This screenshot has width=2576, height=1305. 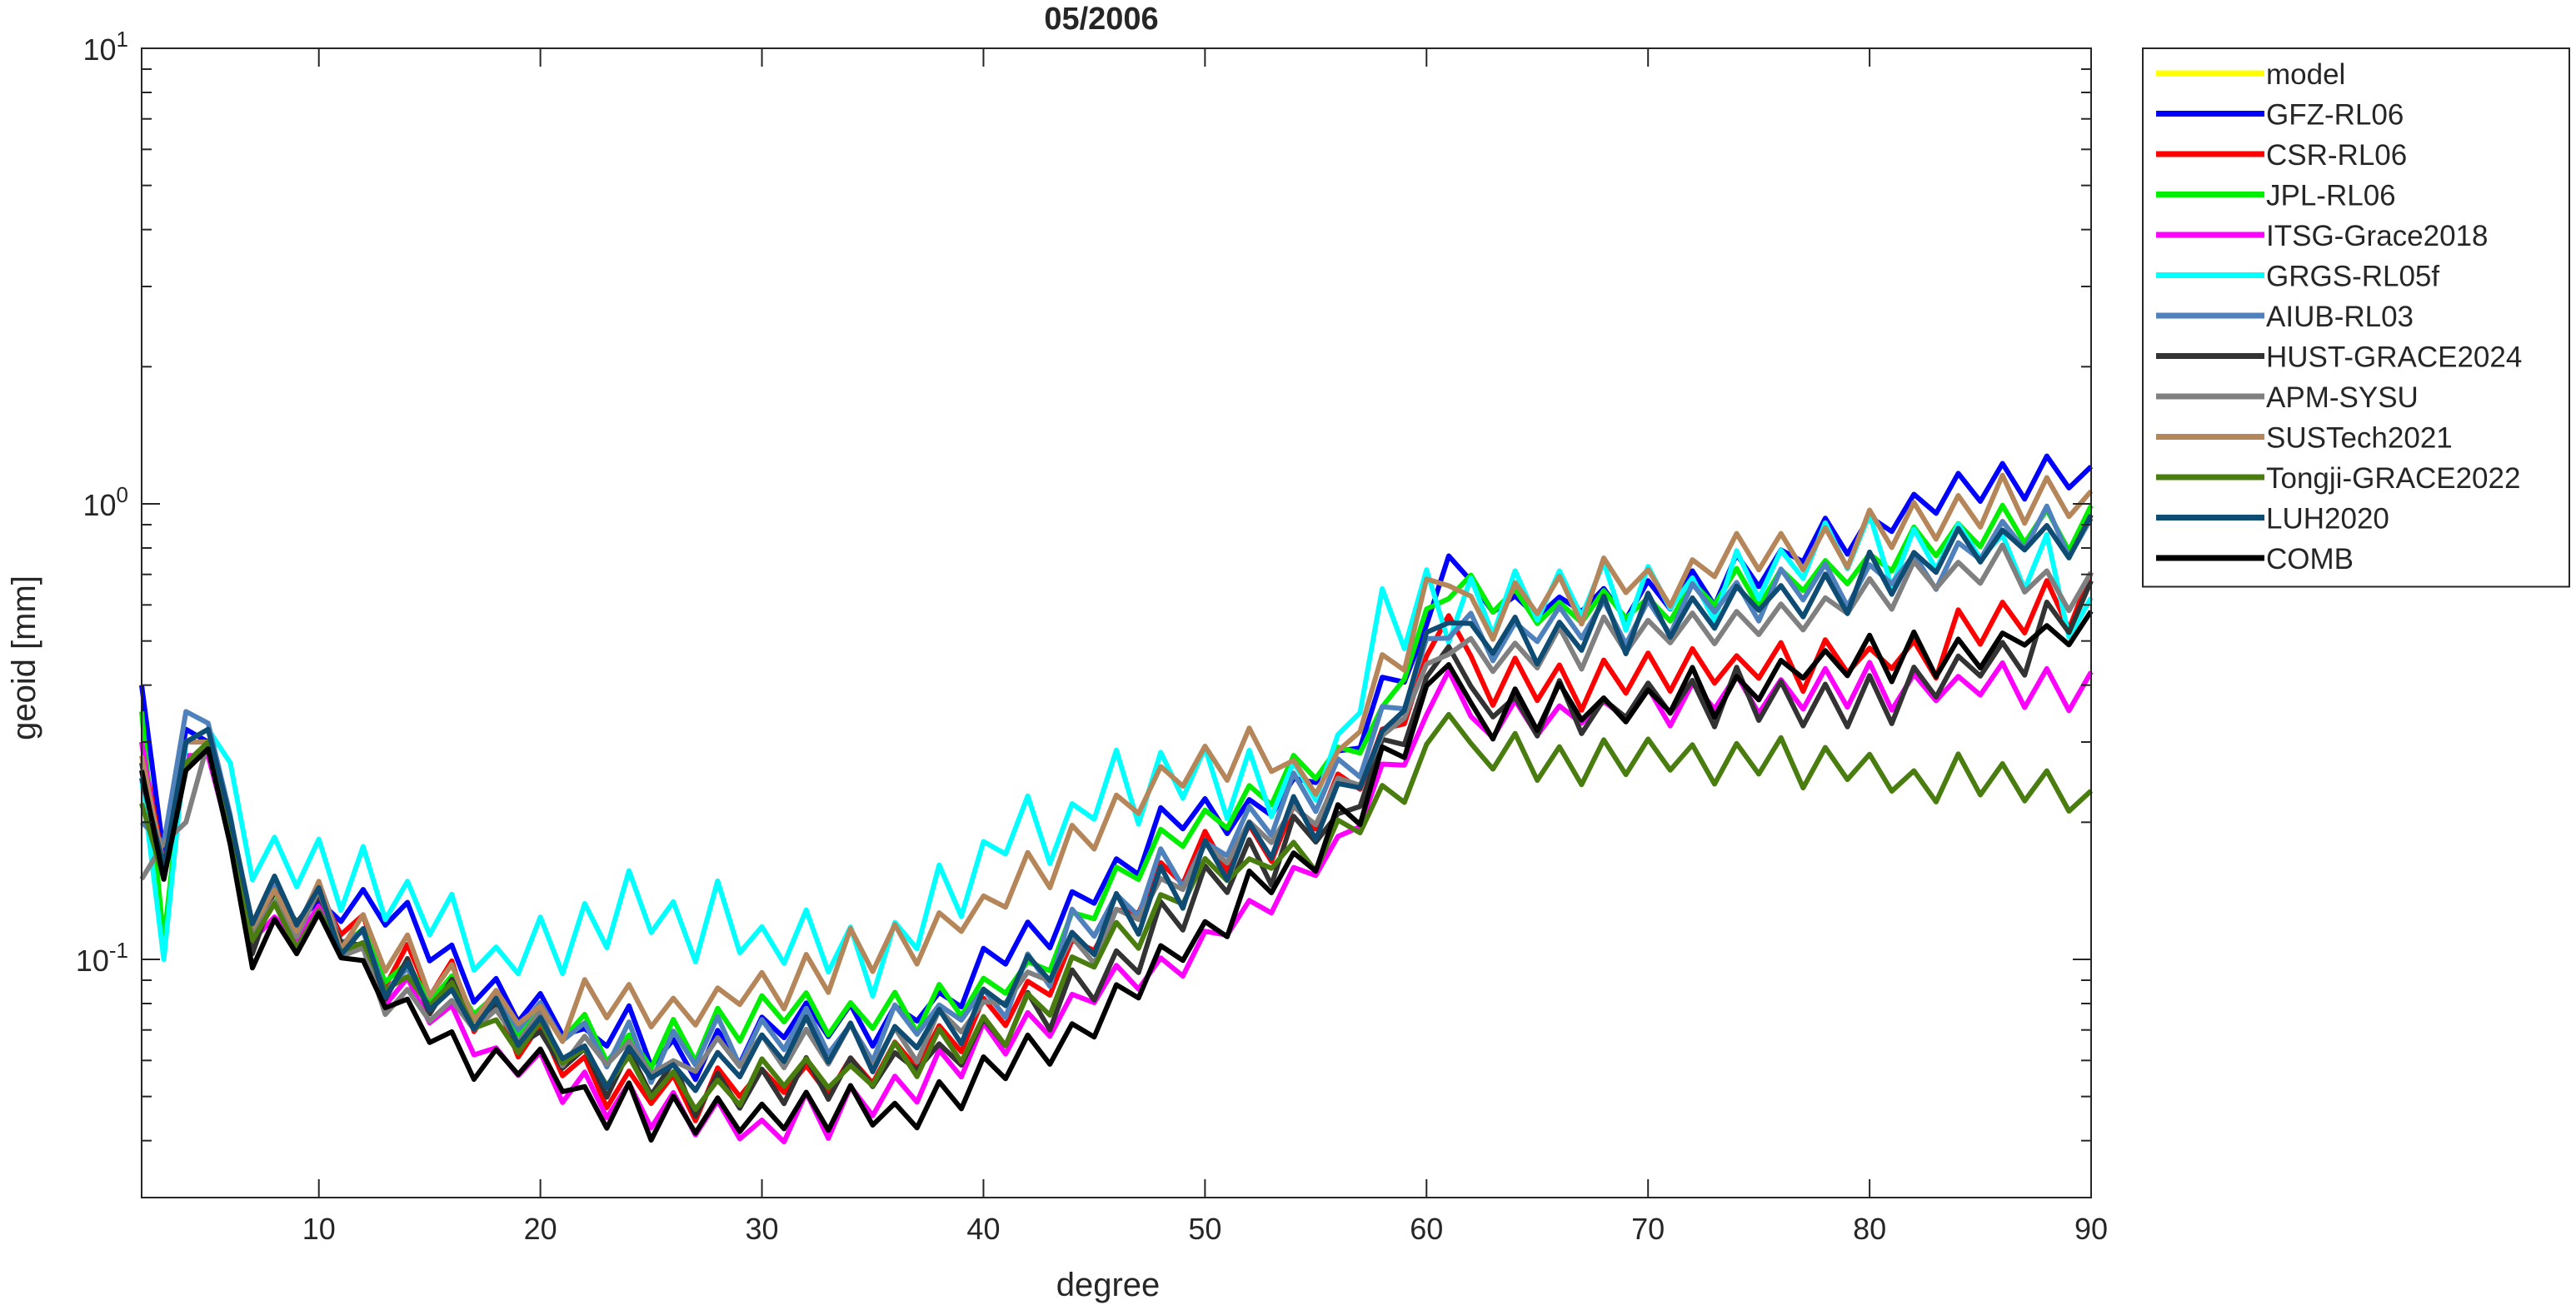 I want to click on legend-entry-label: LUH2020, so click(x=2327, y=519).